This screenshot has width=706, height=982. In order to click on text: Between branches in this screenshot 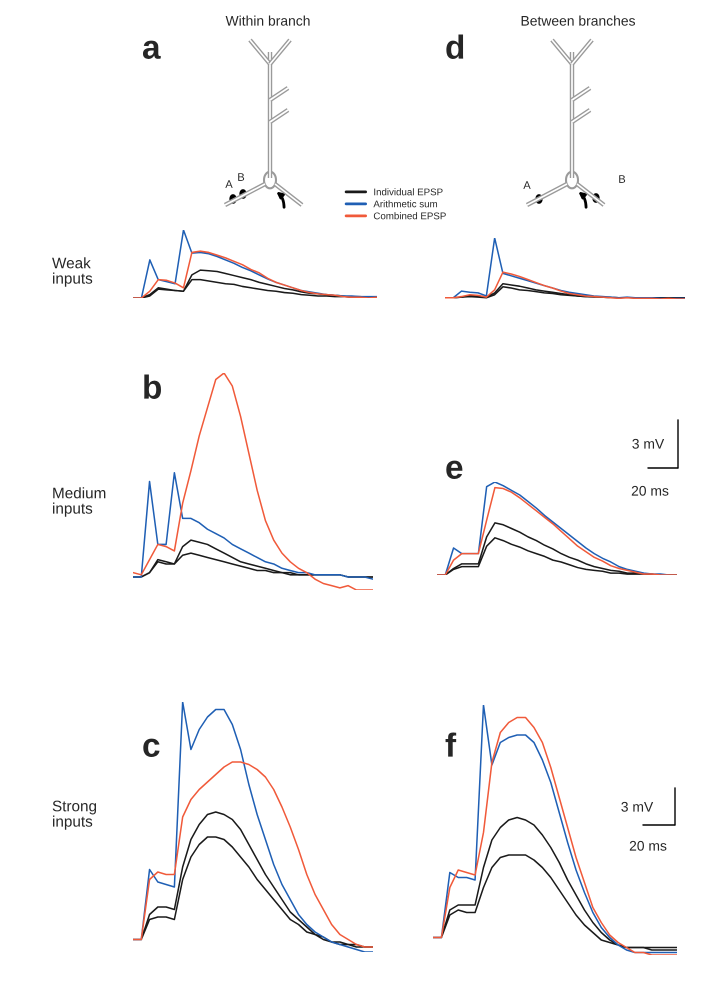, I will do `click(579, 21)`.